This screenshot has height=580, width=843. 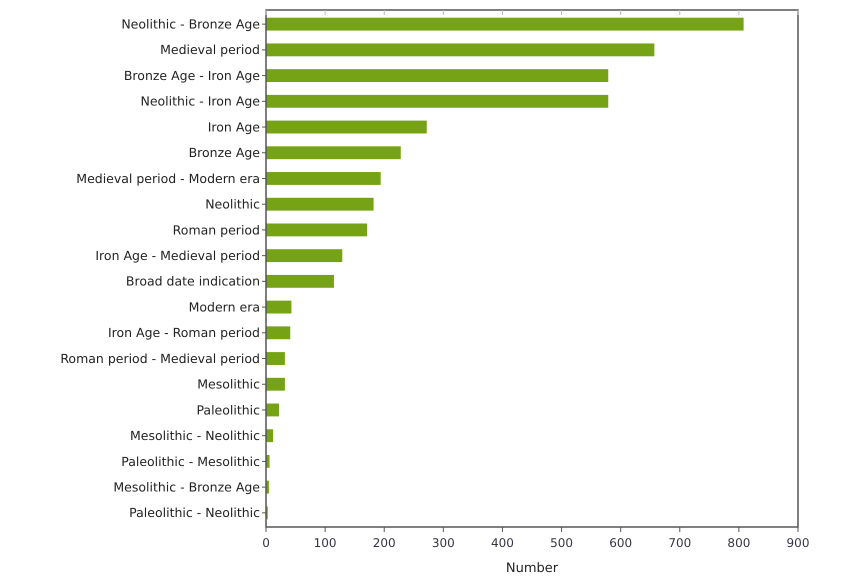 What do you see at coordinates (532, 568) in the screenshot?
I see `x-axis-title: Number` at bounding box center [532, 568].